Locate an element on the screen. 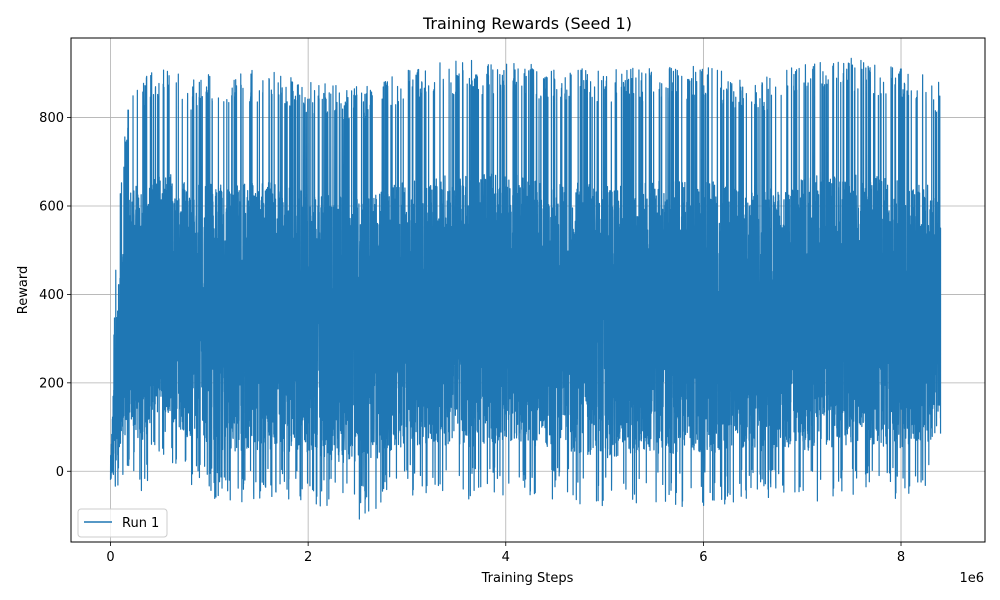 Image resolution: width=1000 pixels, height=600 pixels. y-tick-label: 0 is located at coordinates (60, 472).